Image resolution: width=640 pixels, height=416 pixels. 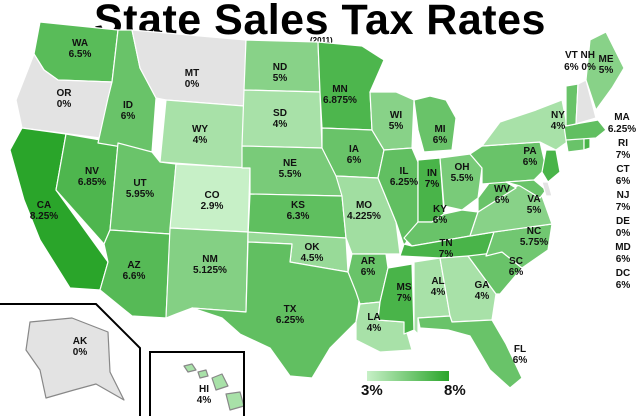 What do you see at coordinates (134, 271) in the screenshot?
I see `label-az: AZ 6.6%` at bounding box center [134, 271].